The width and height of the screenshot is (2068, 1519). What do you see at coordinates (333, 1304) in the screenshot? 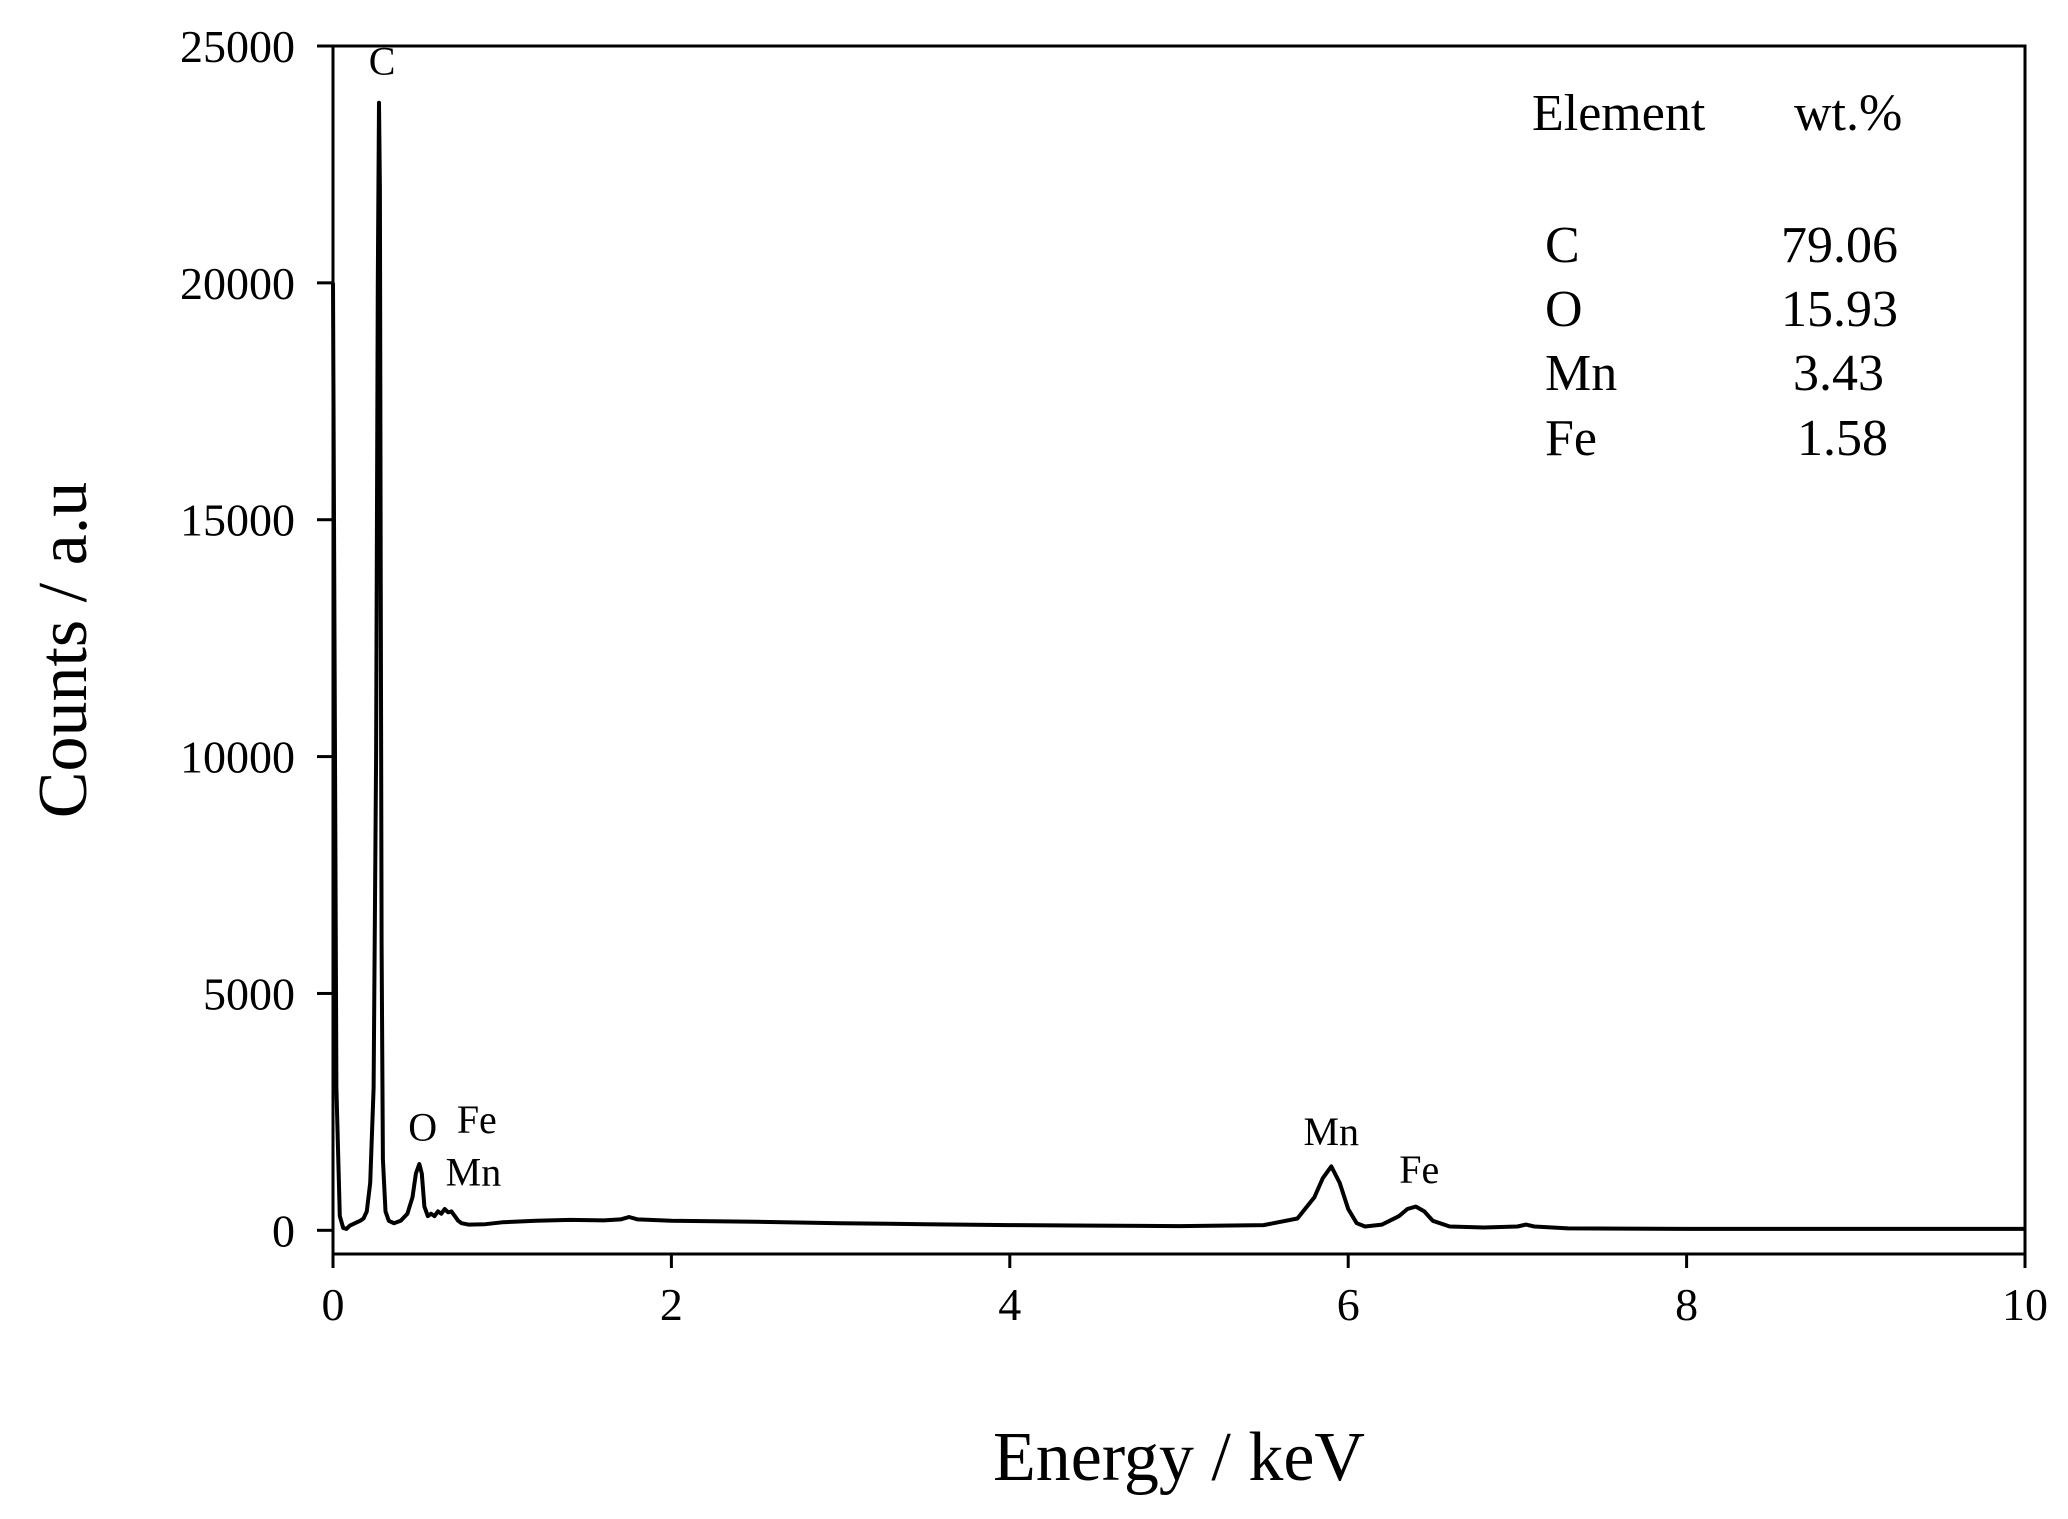
I see `x-tick-label: 0` at bounding box center [333, 1304].